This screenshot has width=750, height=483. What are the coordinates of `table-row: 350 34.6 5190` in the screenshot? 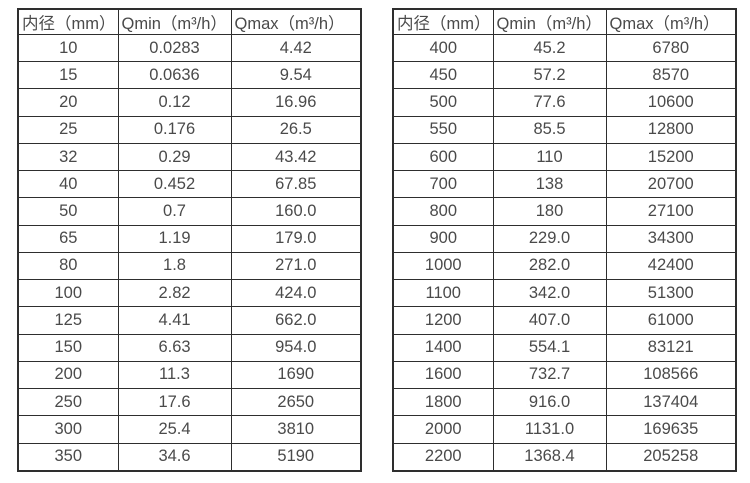 It's located at (189, 457).